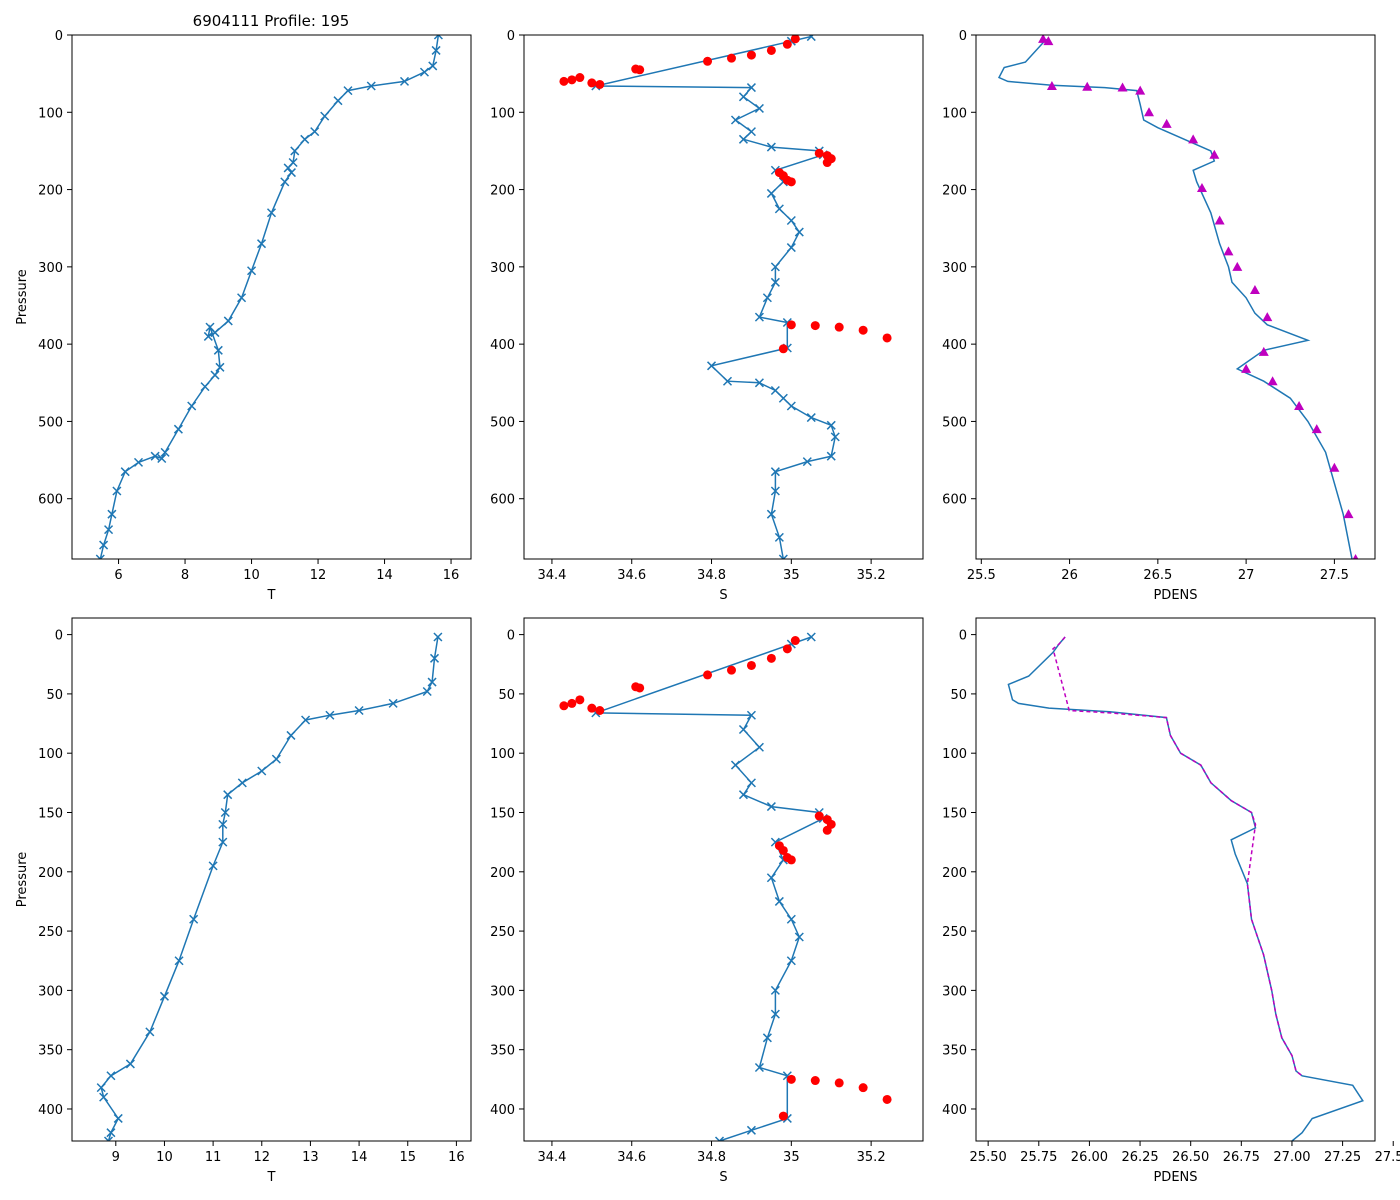  Describe the element at coordinates (116, 1157) in the screenshot. I see `x-tick-label: 9` at that location.